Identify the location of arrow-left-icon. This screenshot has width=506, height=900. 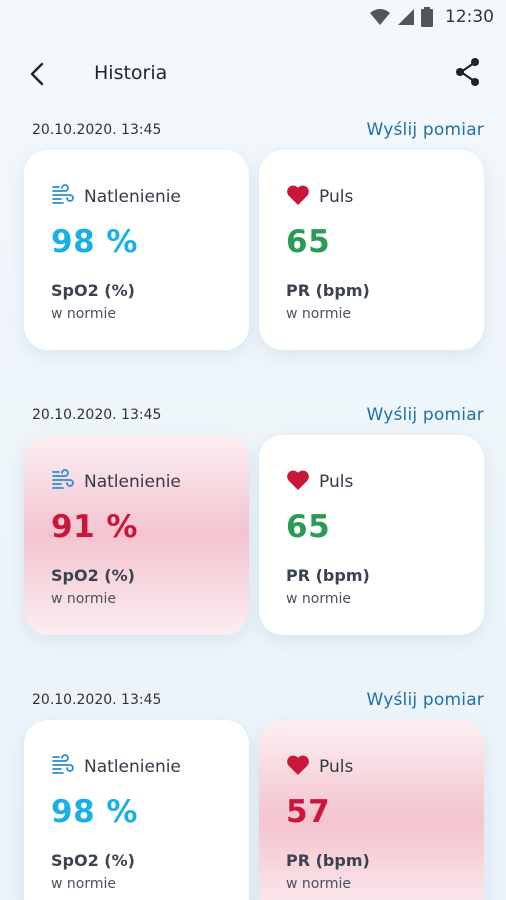
(37, 74).